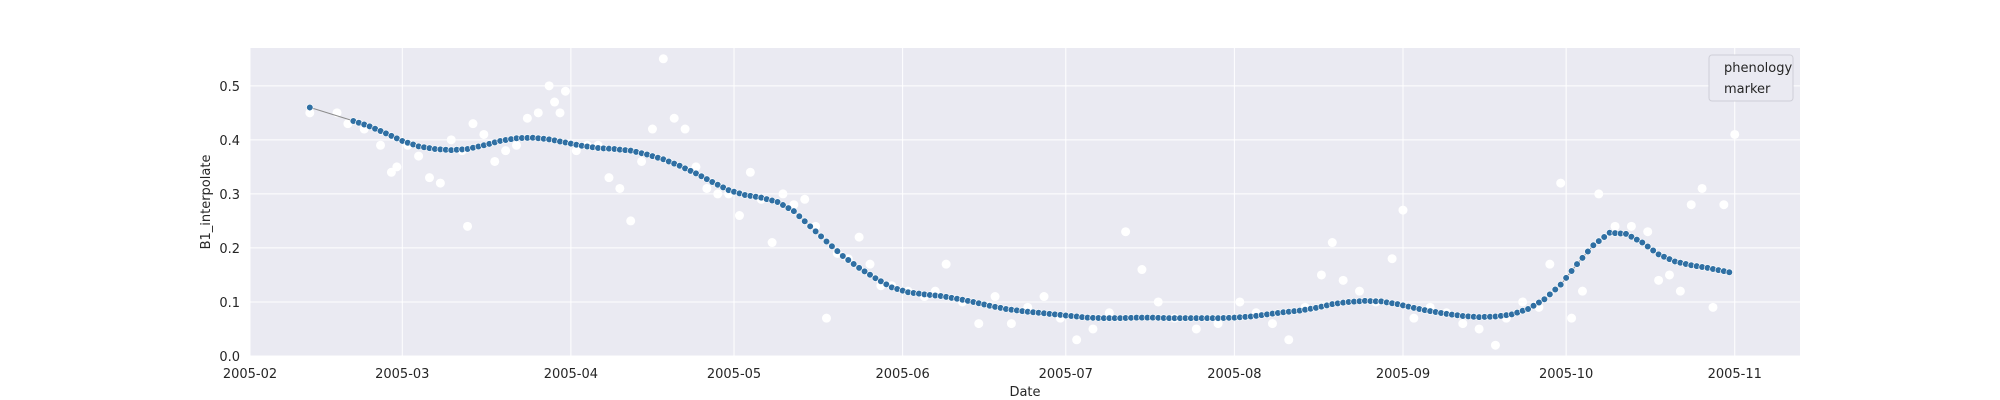 The image size is (2000, 400). Describe the element at coordinates (229, 222) in the screenshot. I see `y-tick-labels: 0.0 0.1 0.2 0.3 0.4 0.5` at that location.